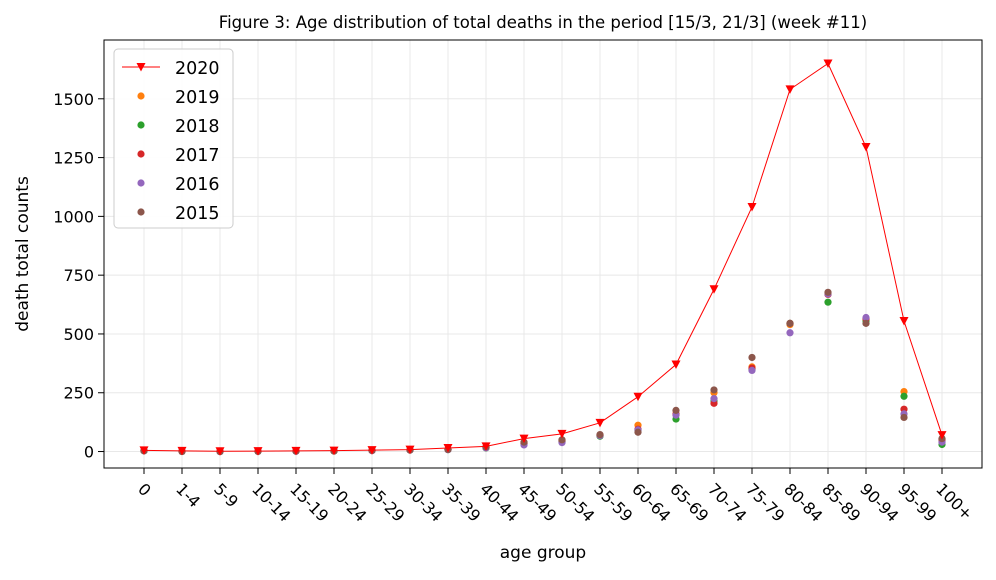 The image size is (996, 580). What do you see at coordinates (144, 489) in the screenshot?
I see `x-tick-label: 0` at bounding box center [144, 489].